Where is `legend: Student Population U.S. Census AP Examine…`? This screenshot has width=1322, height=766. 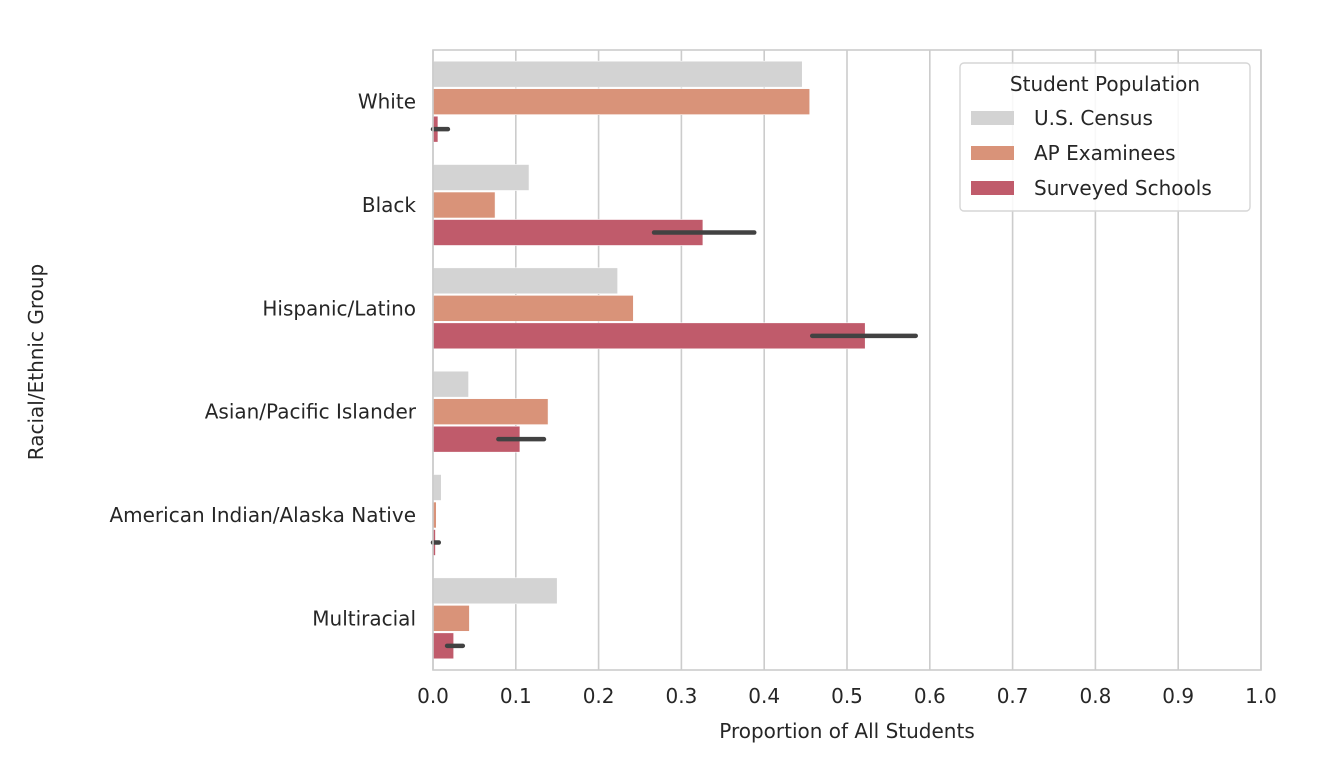 legend: Student Population U.S. Census AP Examine… is located at coordinates (1105, 137).